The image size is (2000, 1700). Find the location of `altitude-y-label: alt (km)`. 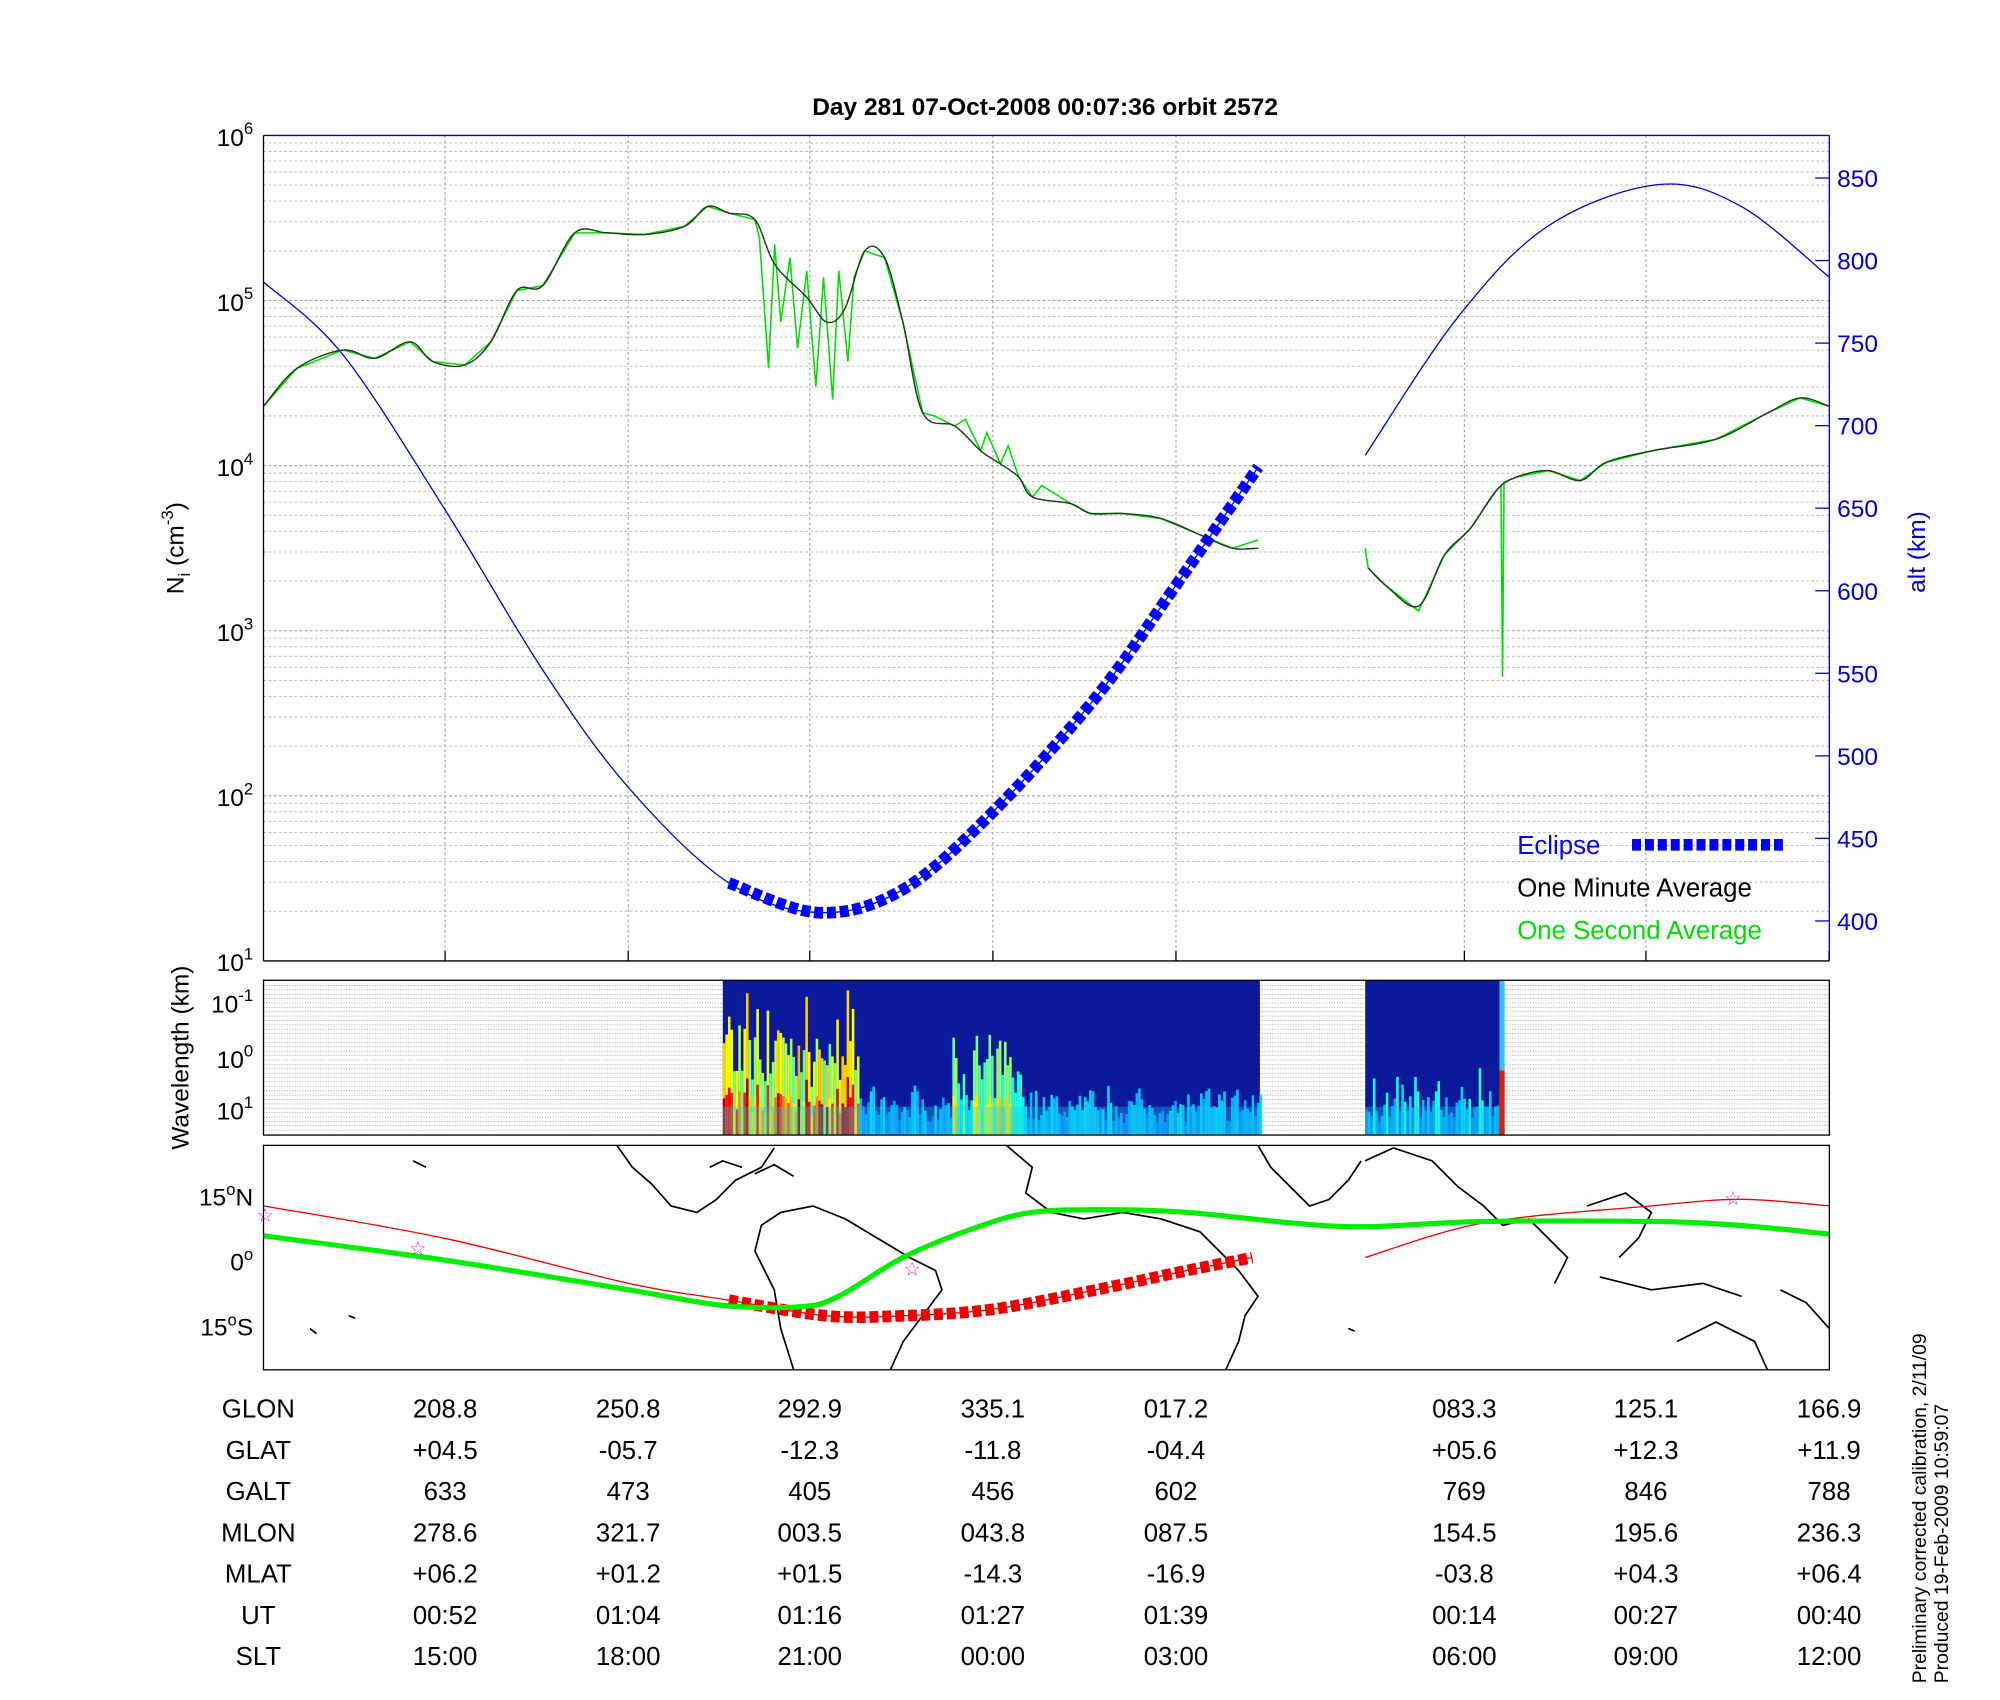

altitude-y-label: alt (km) is located at coordinates (1917, 552).